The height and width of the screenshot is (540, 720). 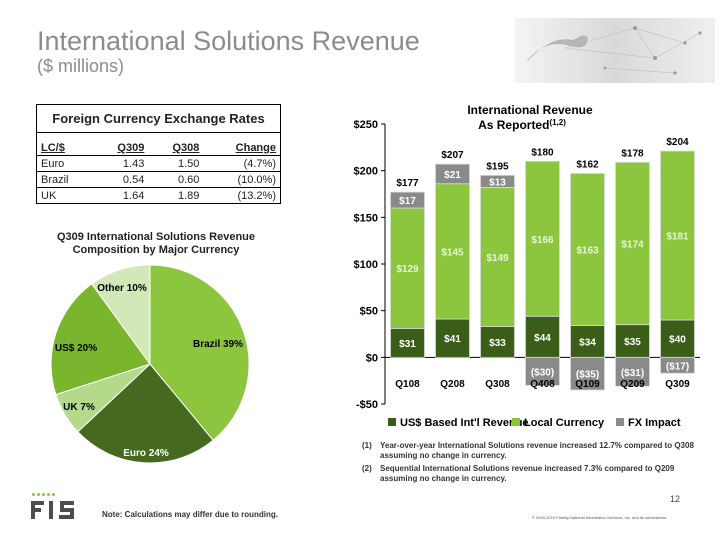 I want to click on bar-local-label: $174, so click(x=632, y=244).